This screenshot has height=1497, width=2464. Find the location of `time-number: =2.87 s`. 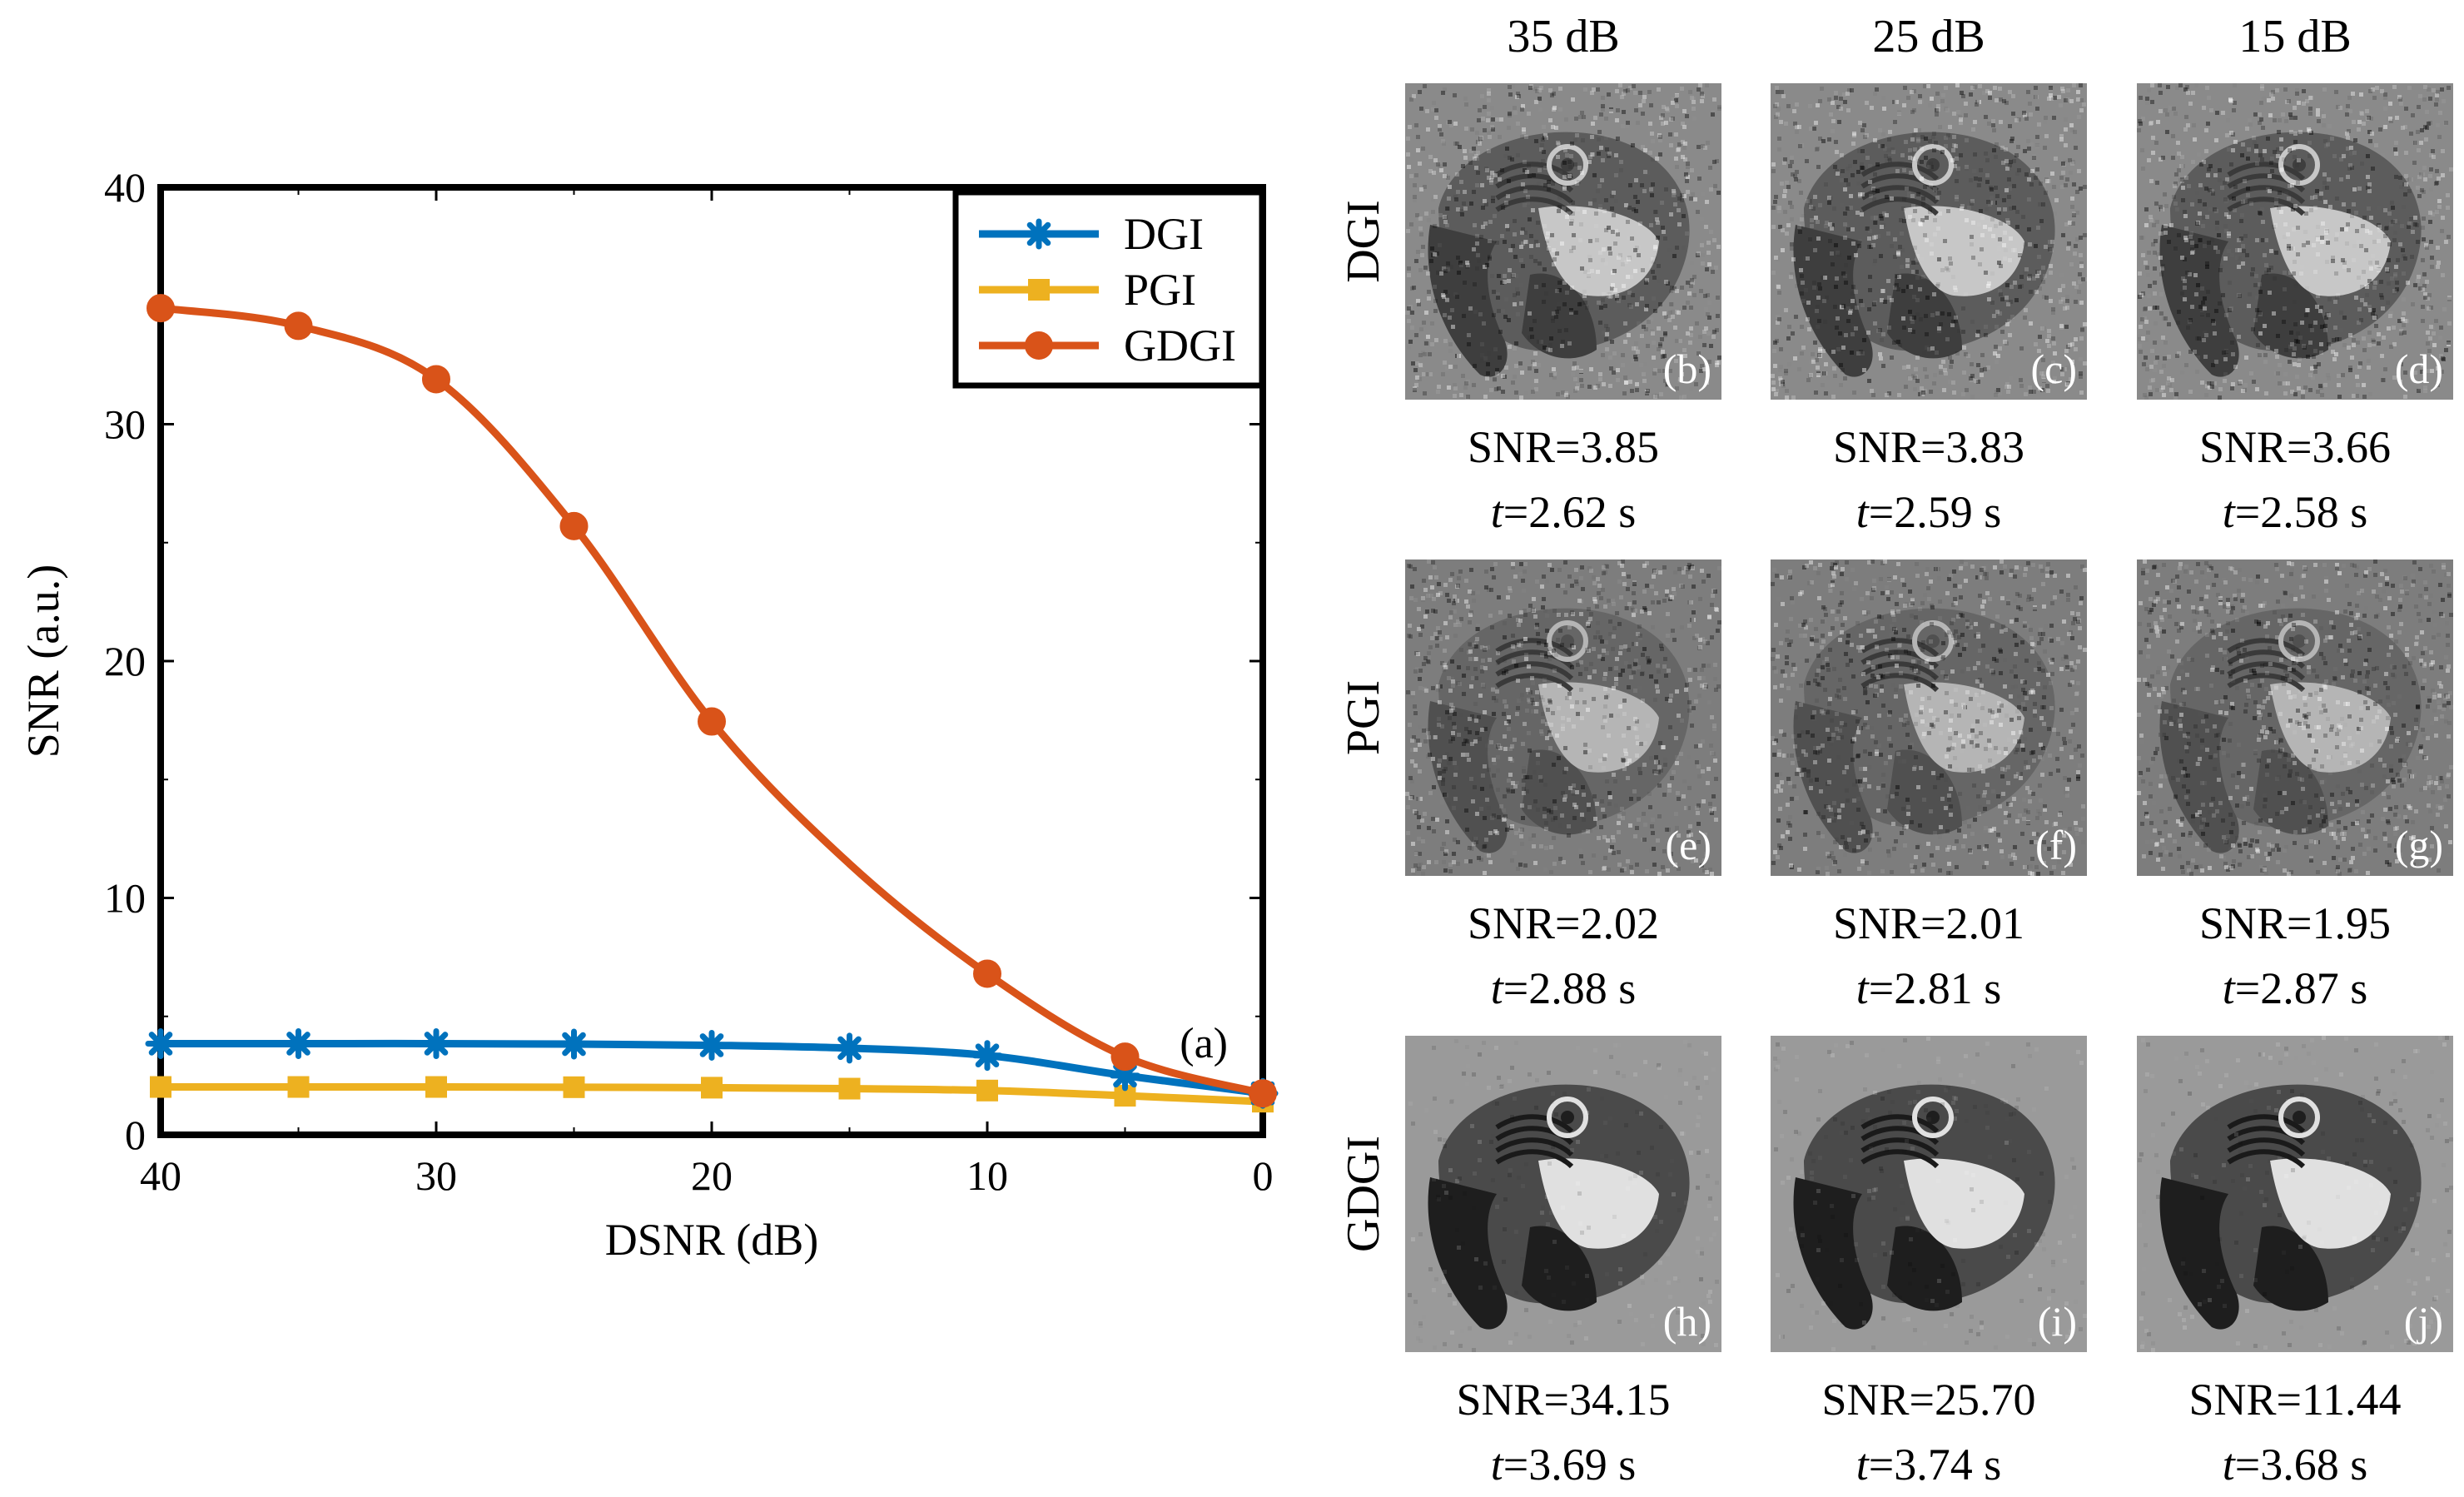

time-number: =2.87 s is located at coordinates (2301, 988).